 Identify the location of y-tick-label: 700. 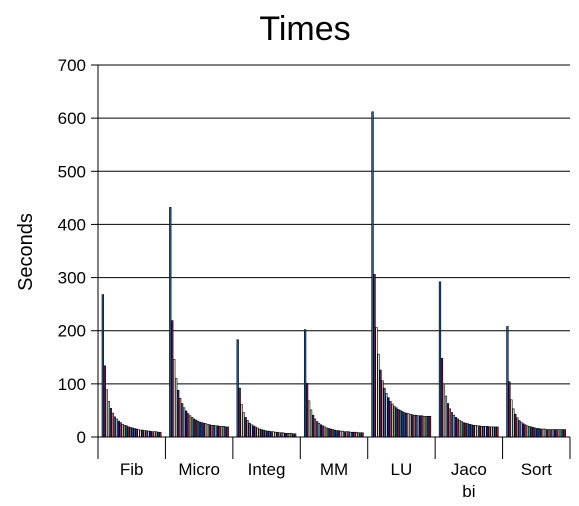
(72, 65).